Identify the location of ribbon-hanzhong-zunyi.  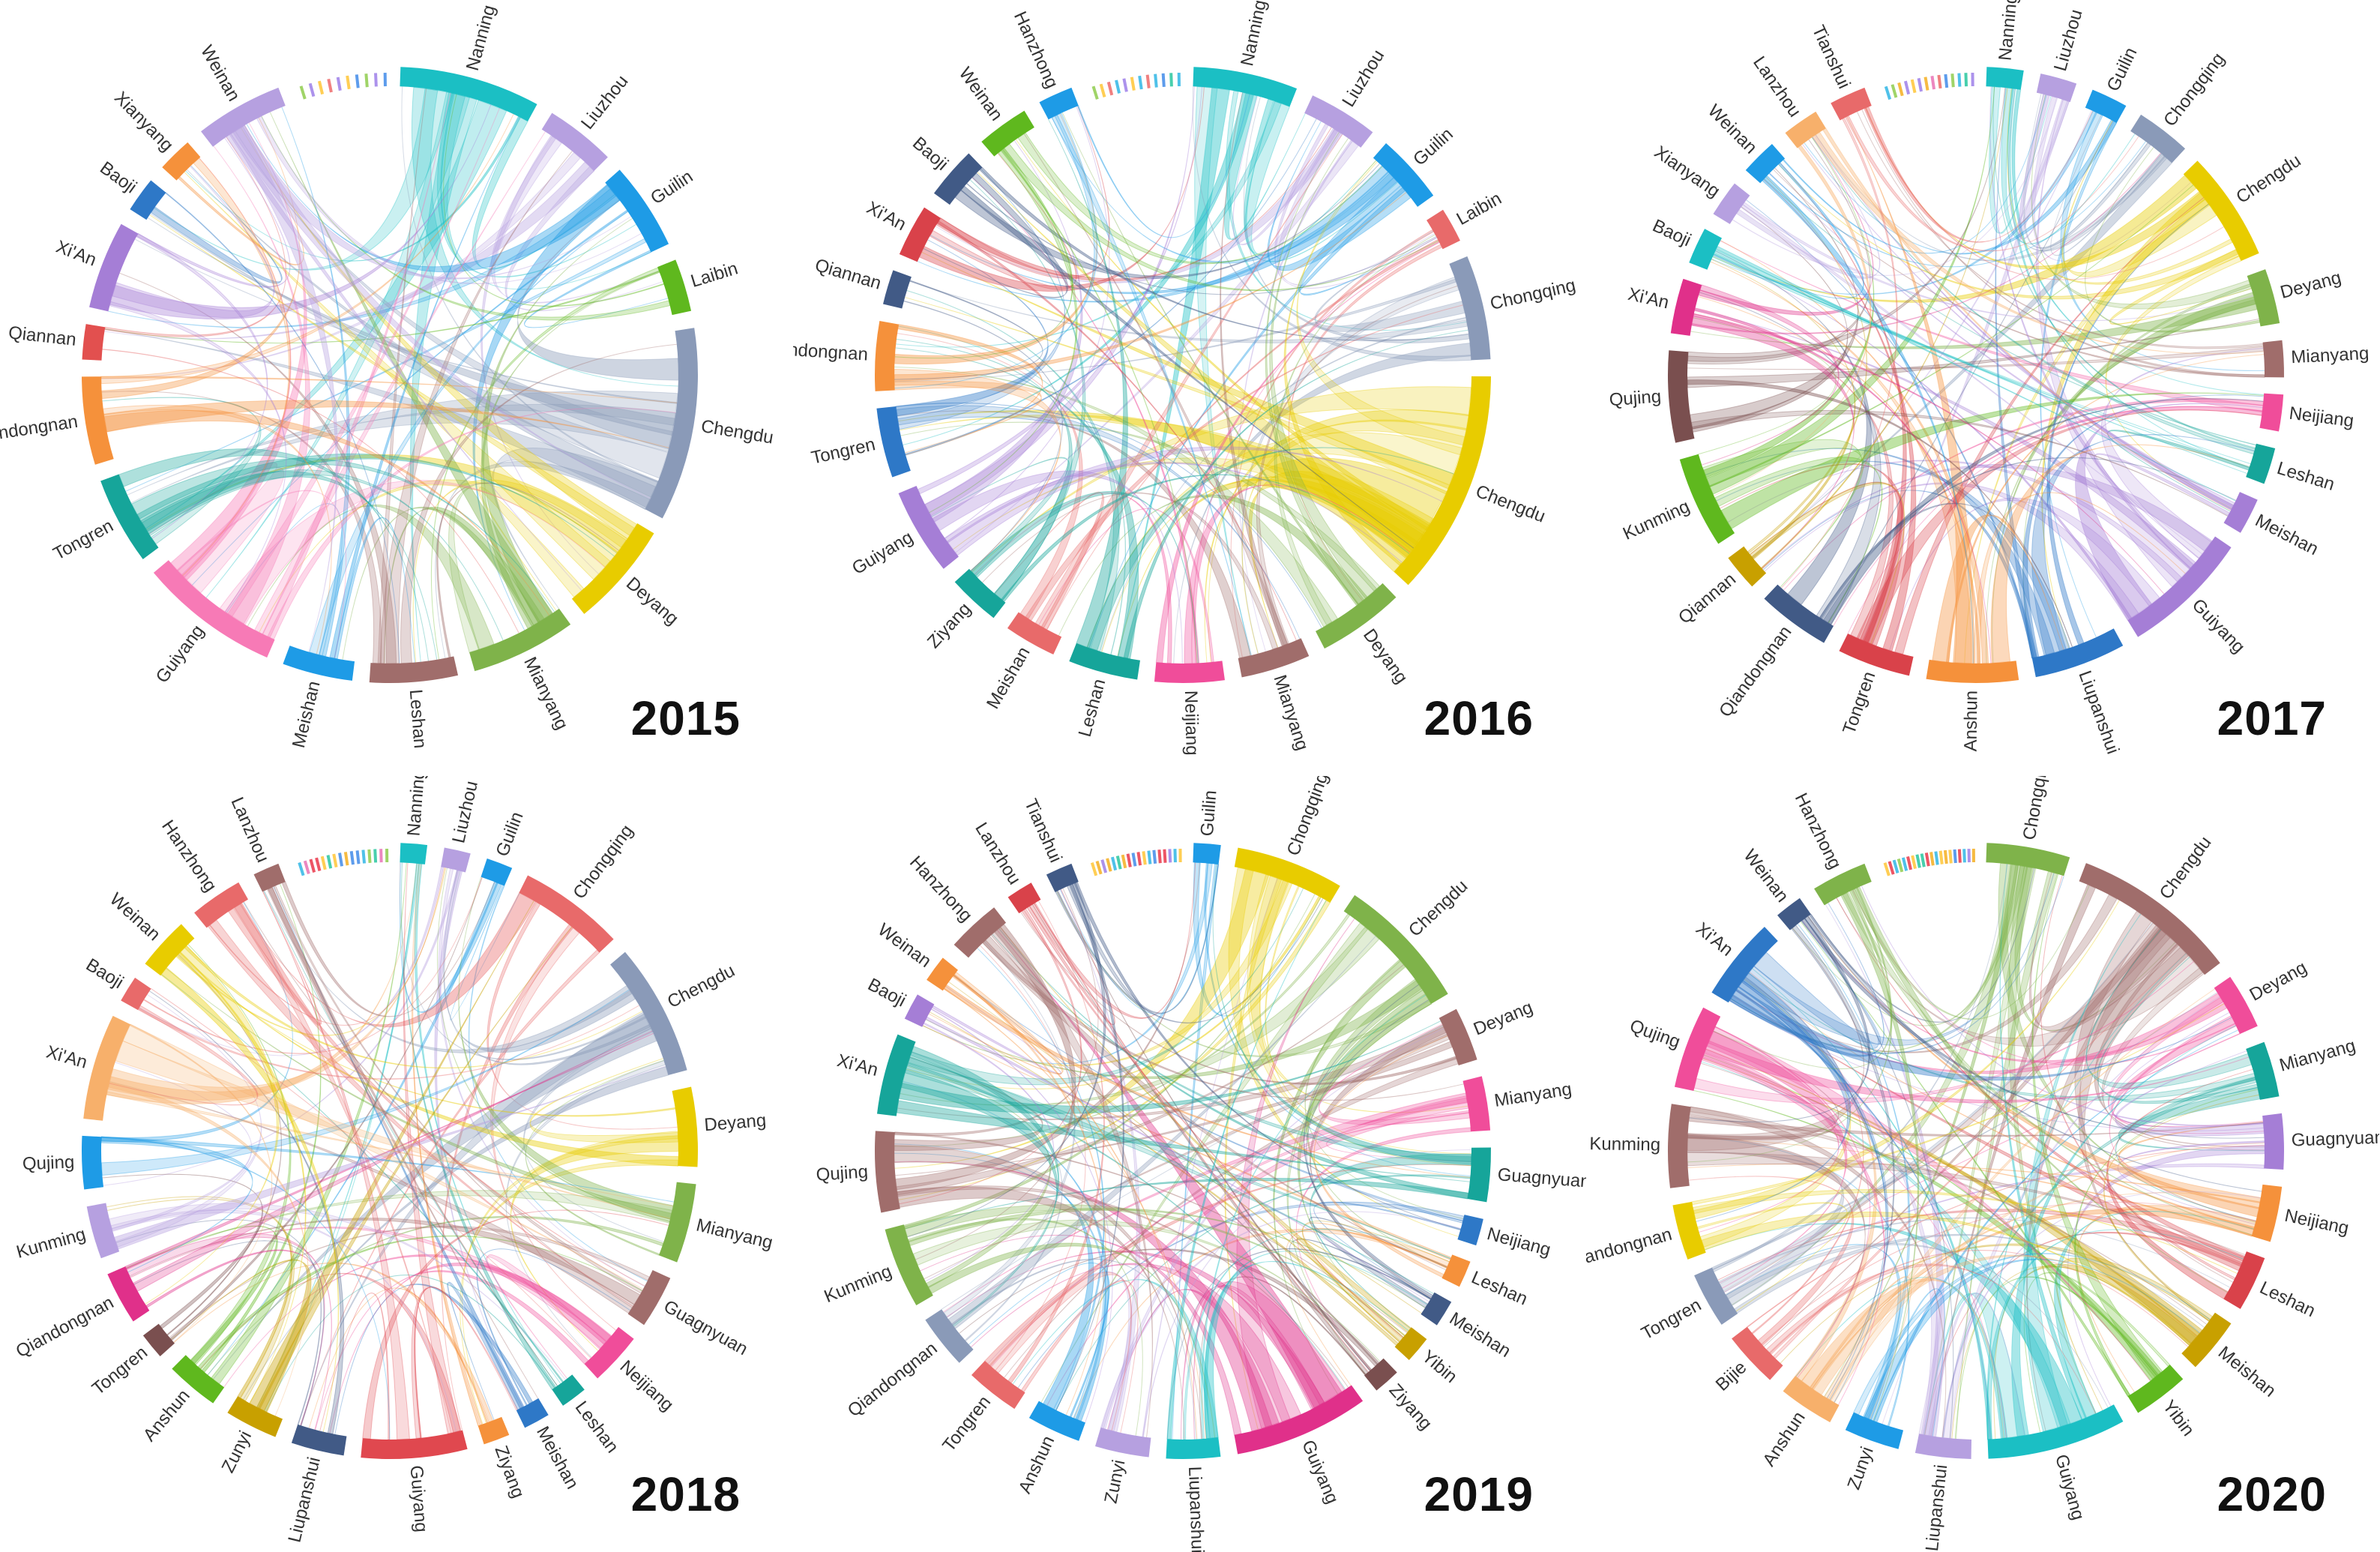
(1072, 1181).